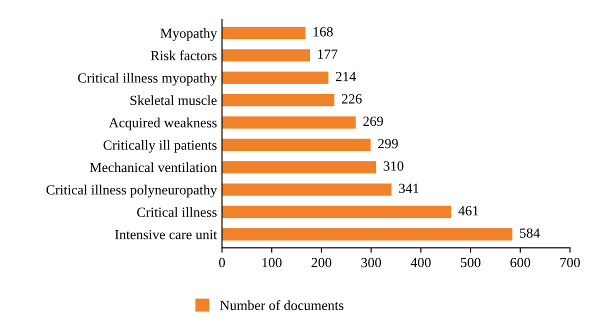 This screenshot has width=600, height=326. Describe the element at coordinates (323, 31) in the screenshot. I see `data-label: 168` at that location.